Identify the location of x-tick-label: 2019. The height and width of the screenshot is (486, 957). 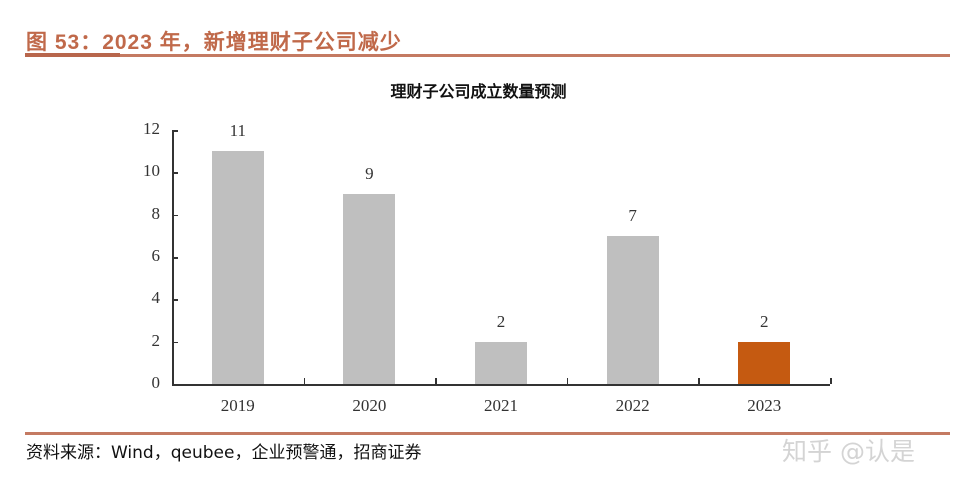
(237, 405).